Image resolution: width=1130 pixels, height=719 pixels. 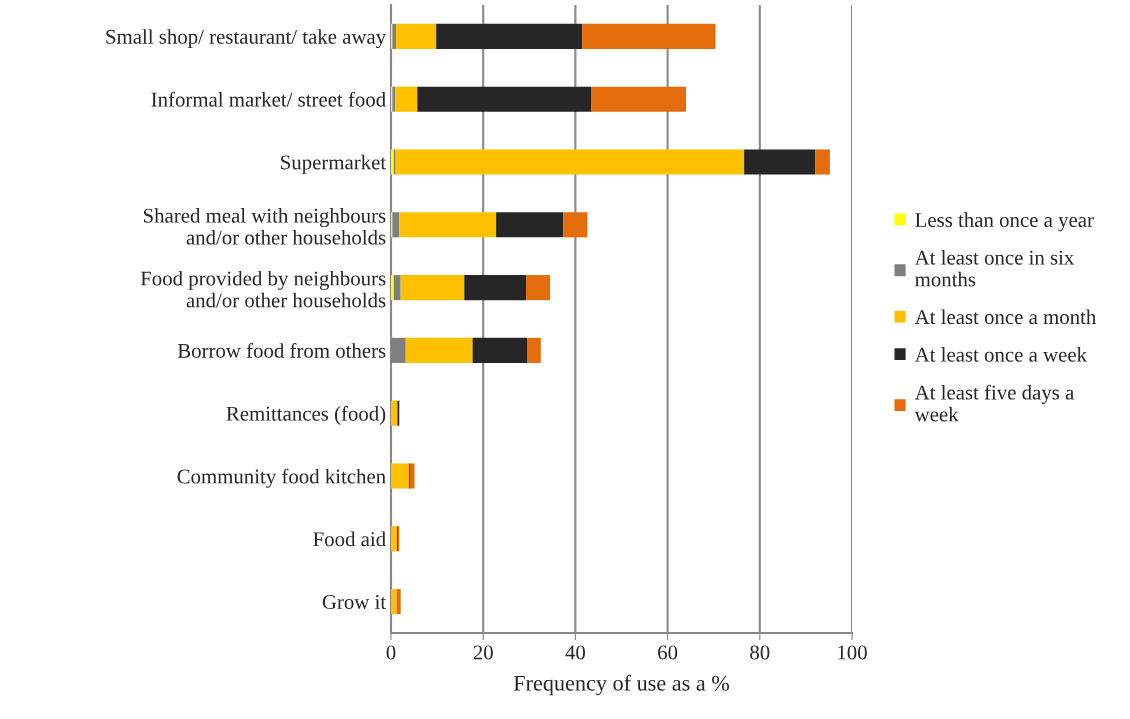 I want to click on y-tick-label: Borrow food from others, so click(x=281, y=350).